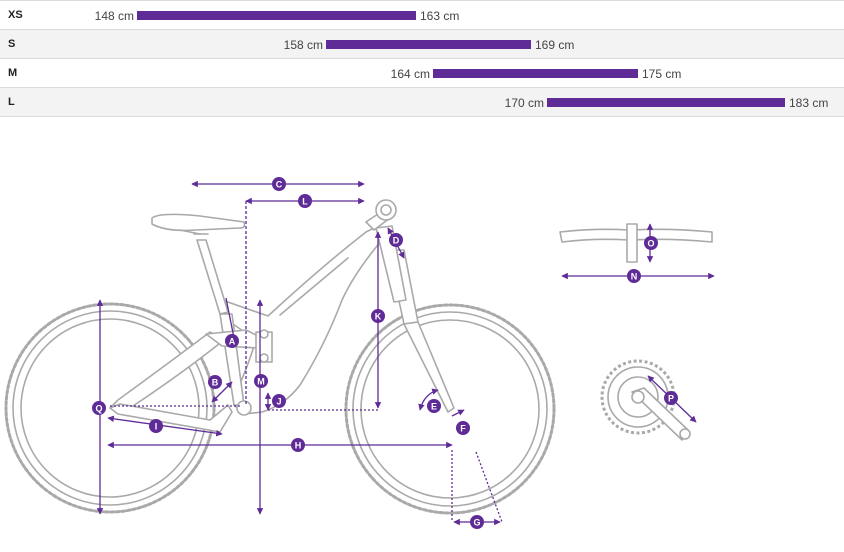 The width and height of the screenshot is (844, 552). What do you see at coordinates (110, 408) in the screenshot?
I see `rear-wheel` at bounding box center [110, 408].